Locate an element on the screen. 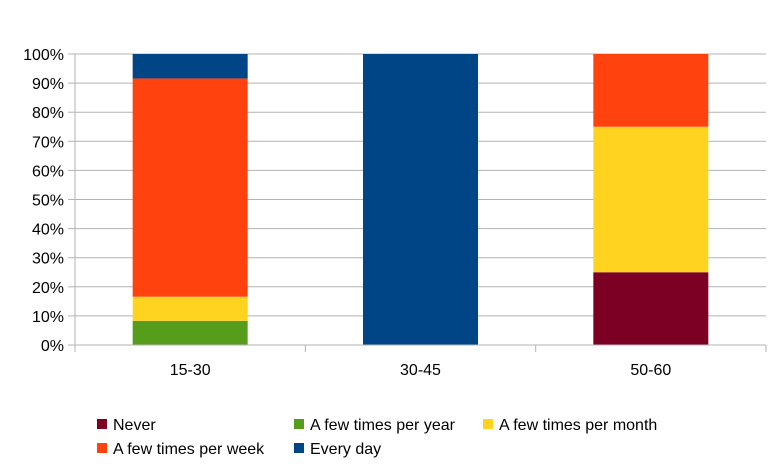  x-axis: 15-30 30-45 50-60 is located at coordinates (420, 361).